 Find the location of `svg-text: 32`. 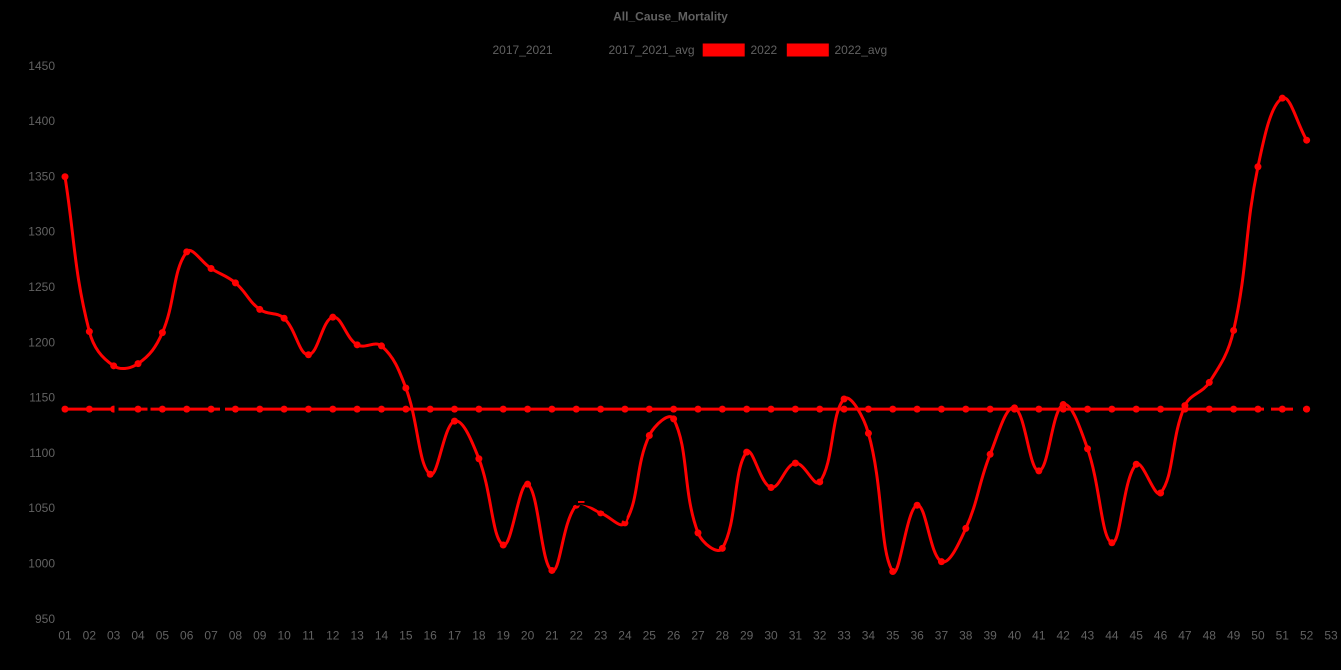

svg-text: 32 is located at coordinates (820, 636).